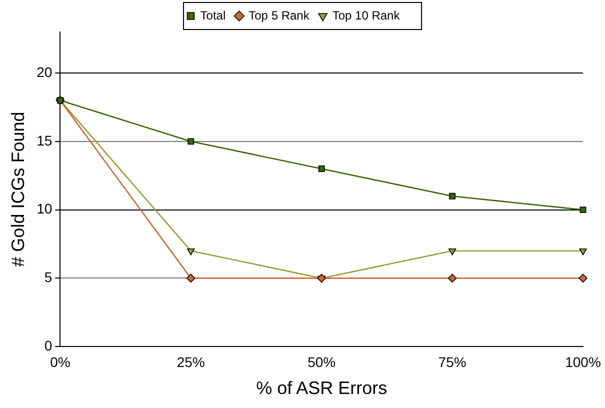 The image size is (605, 408). Describe the element at coordinates (48, 277) in the screenshot. I see `y-tick-label: 5` at that location.